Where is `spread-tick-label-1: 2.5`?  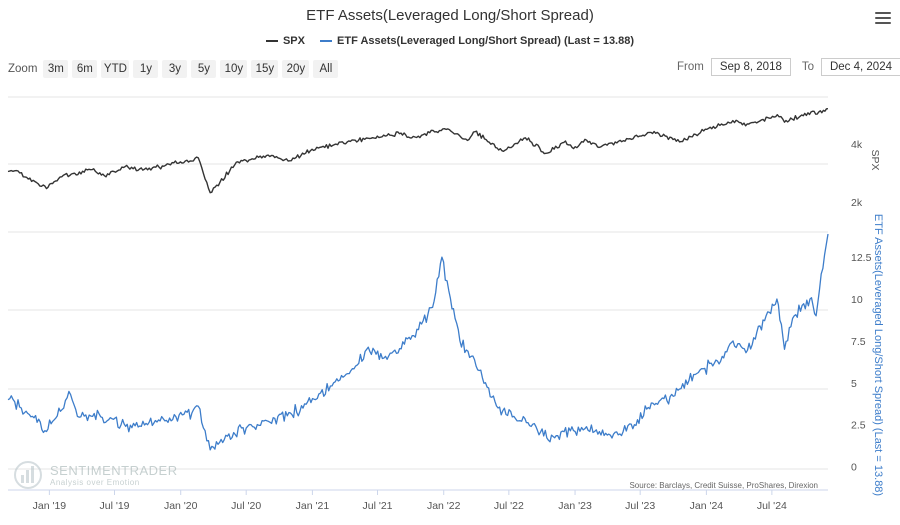 spread-tick-label-1: 2.5 is located at coordinates (858, 426).